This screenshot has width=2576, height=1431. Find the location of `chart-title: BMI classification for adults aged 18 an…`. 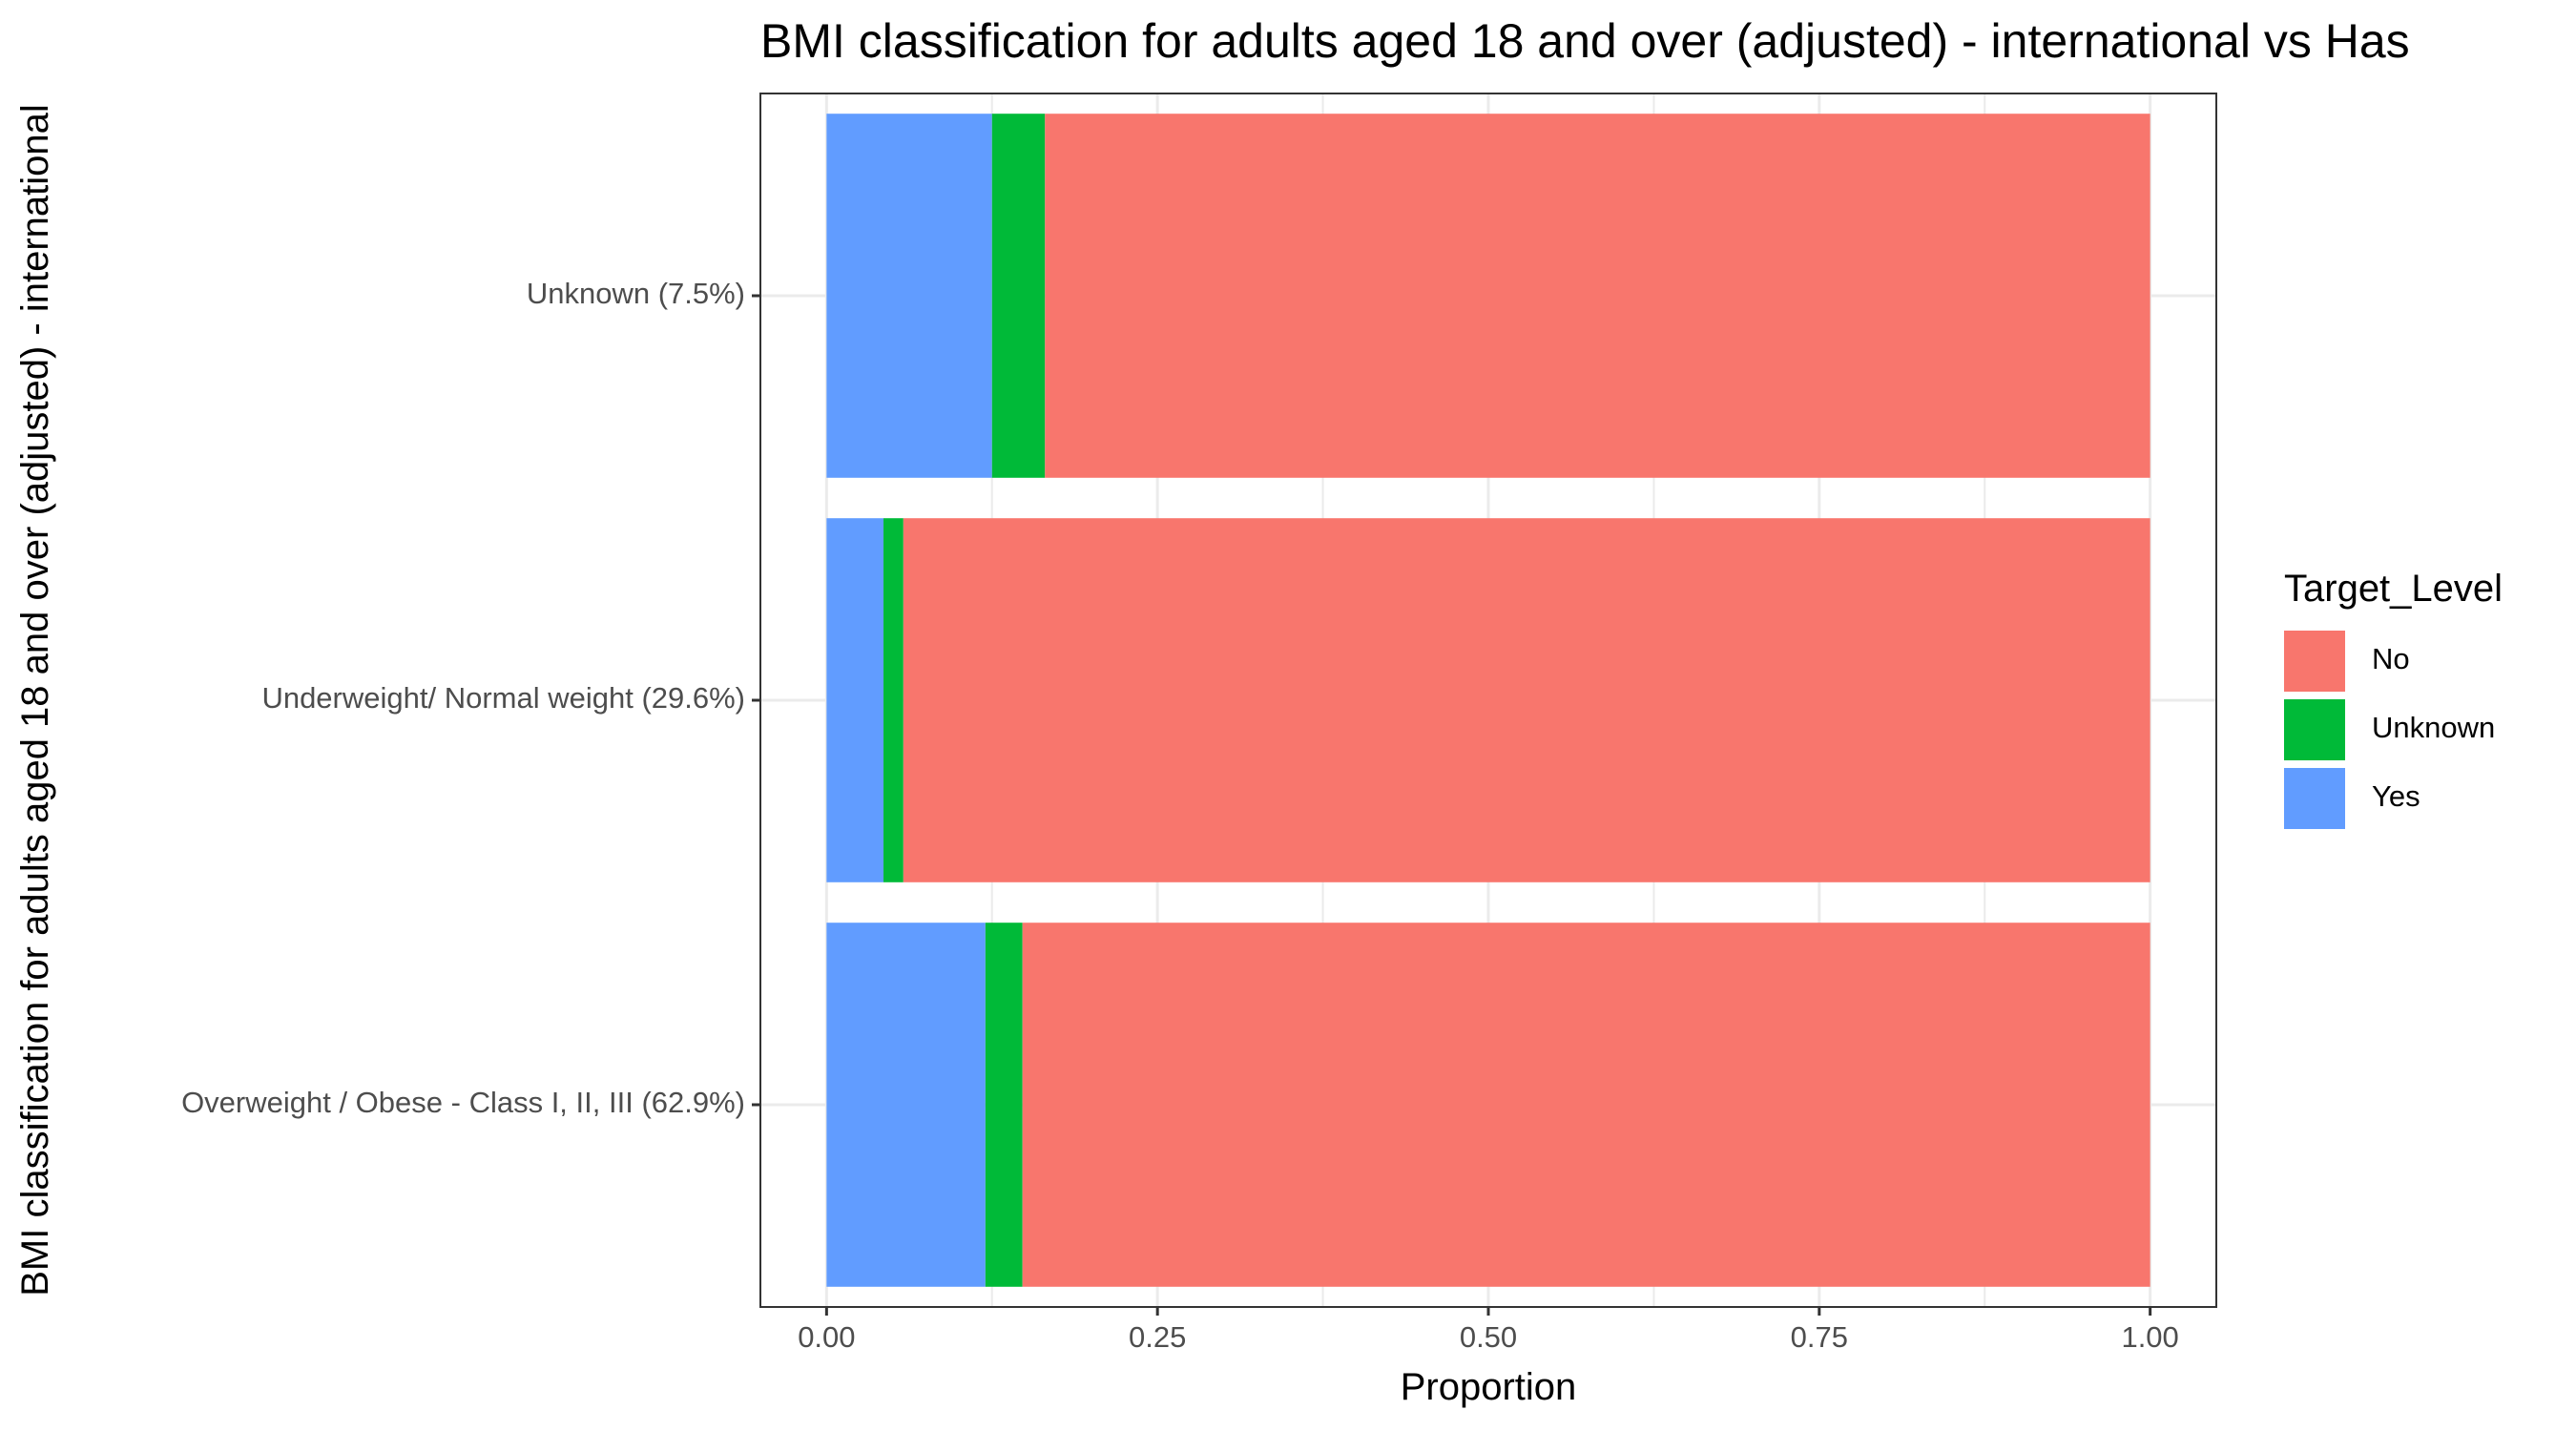

chart-title: BMI classification for adults aged 18 an… is located at coordinates (1585, 41).